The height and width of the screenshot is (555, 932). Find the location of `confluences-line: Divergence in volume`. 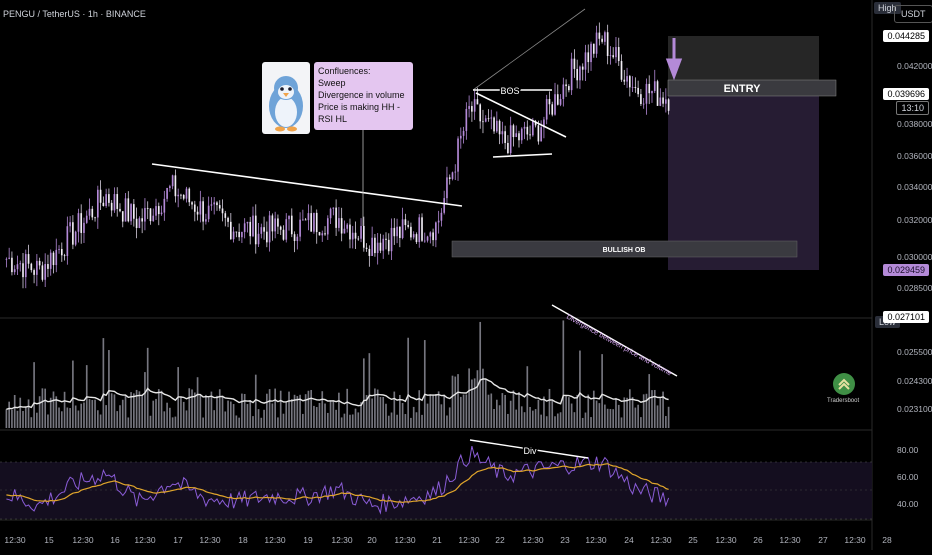

confluences-line: Divergence in volume is located at coordinates (361, 95).